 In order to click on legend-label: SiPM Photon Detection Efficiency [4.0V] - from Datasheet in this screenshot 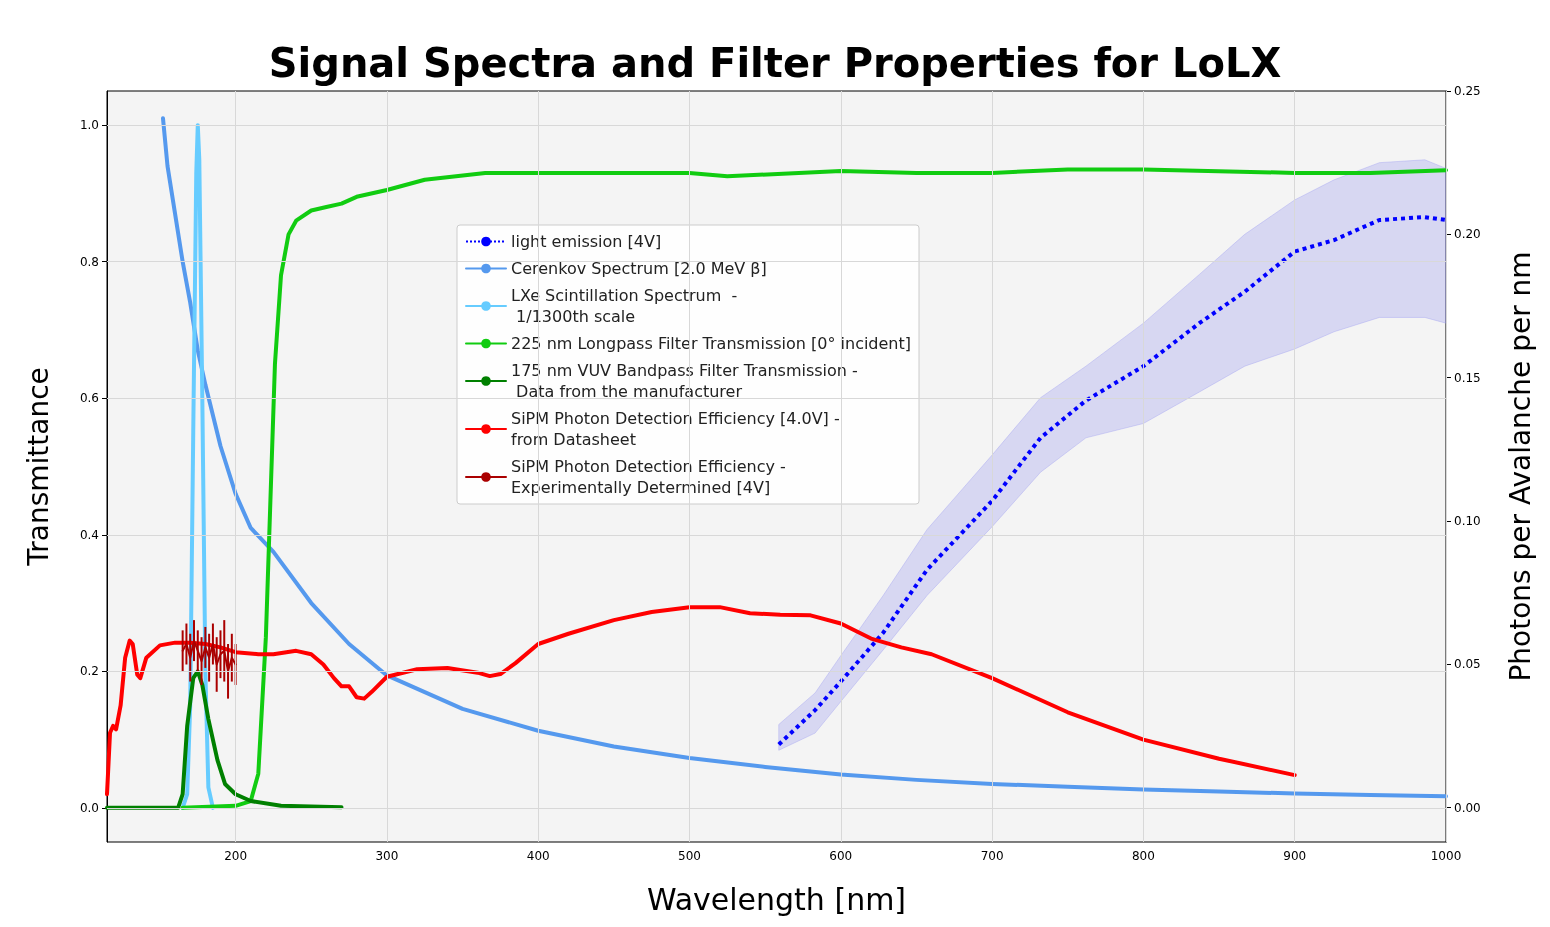, I will do `click(675, 429)`.